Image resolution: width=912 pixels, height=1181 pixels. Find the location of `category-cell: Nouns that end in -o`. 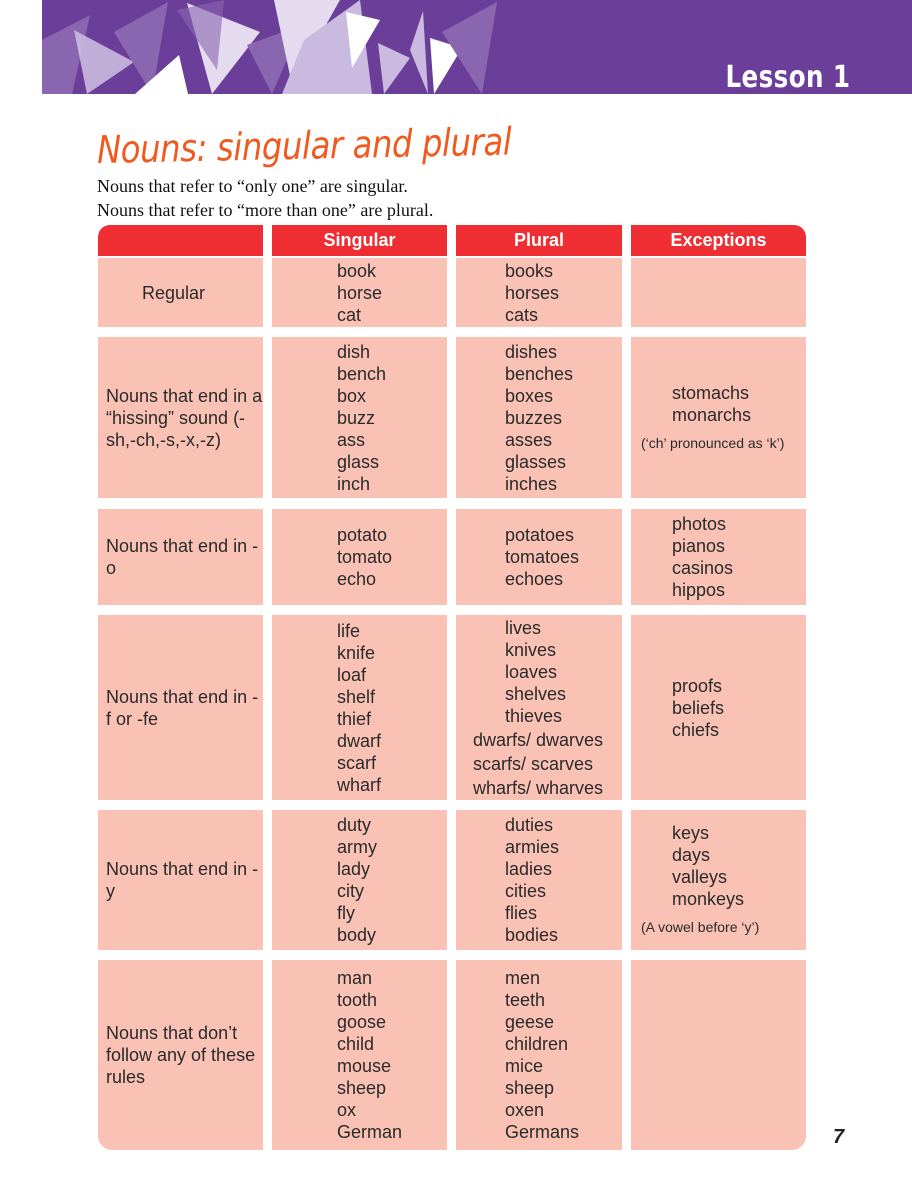

category-cell: Nouns that end in -o is located at coordinates (180, 557).